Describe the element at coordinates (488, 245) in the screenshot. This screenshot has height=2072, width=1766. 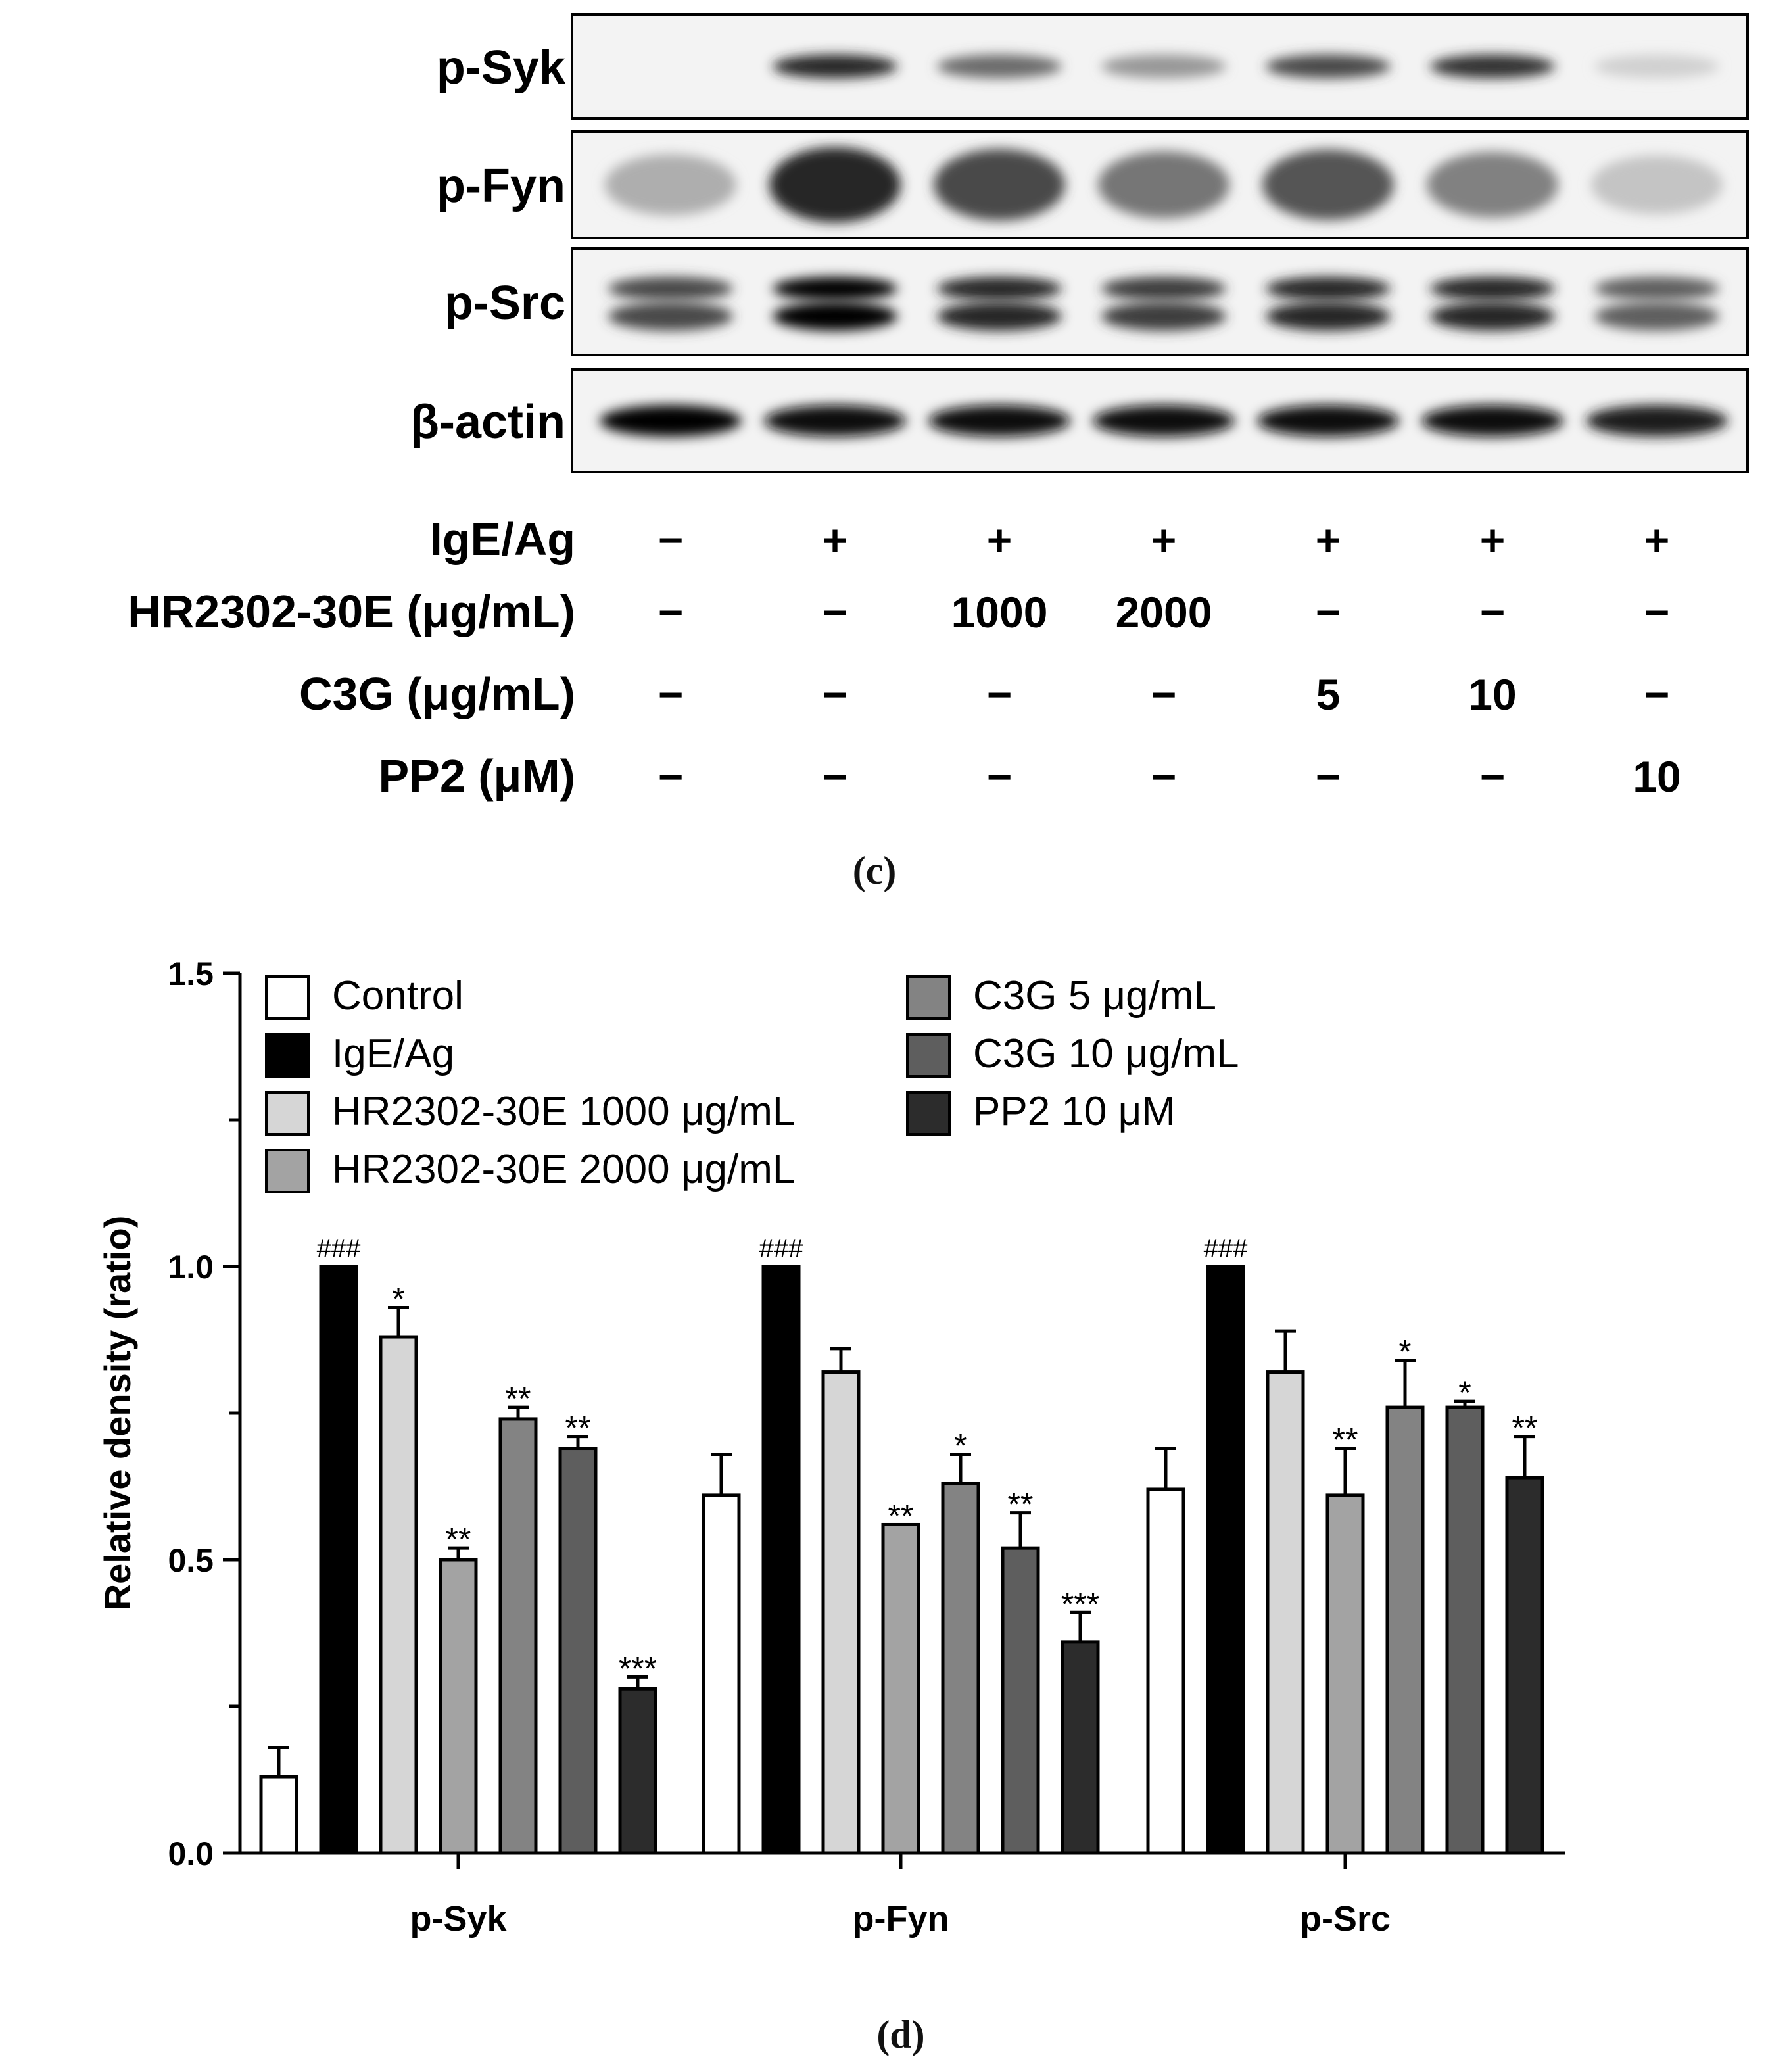
I see `blot-row-labels: p-Syk p-Fyn p-Src β-actin` at that location.